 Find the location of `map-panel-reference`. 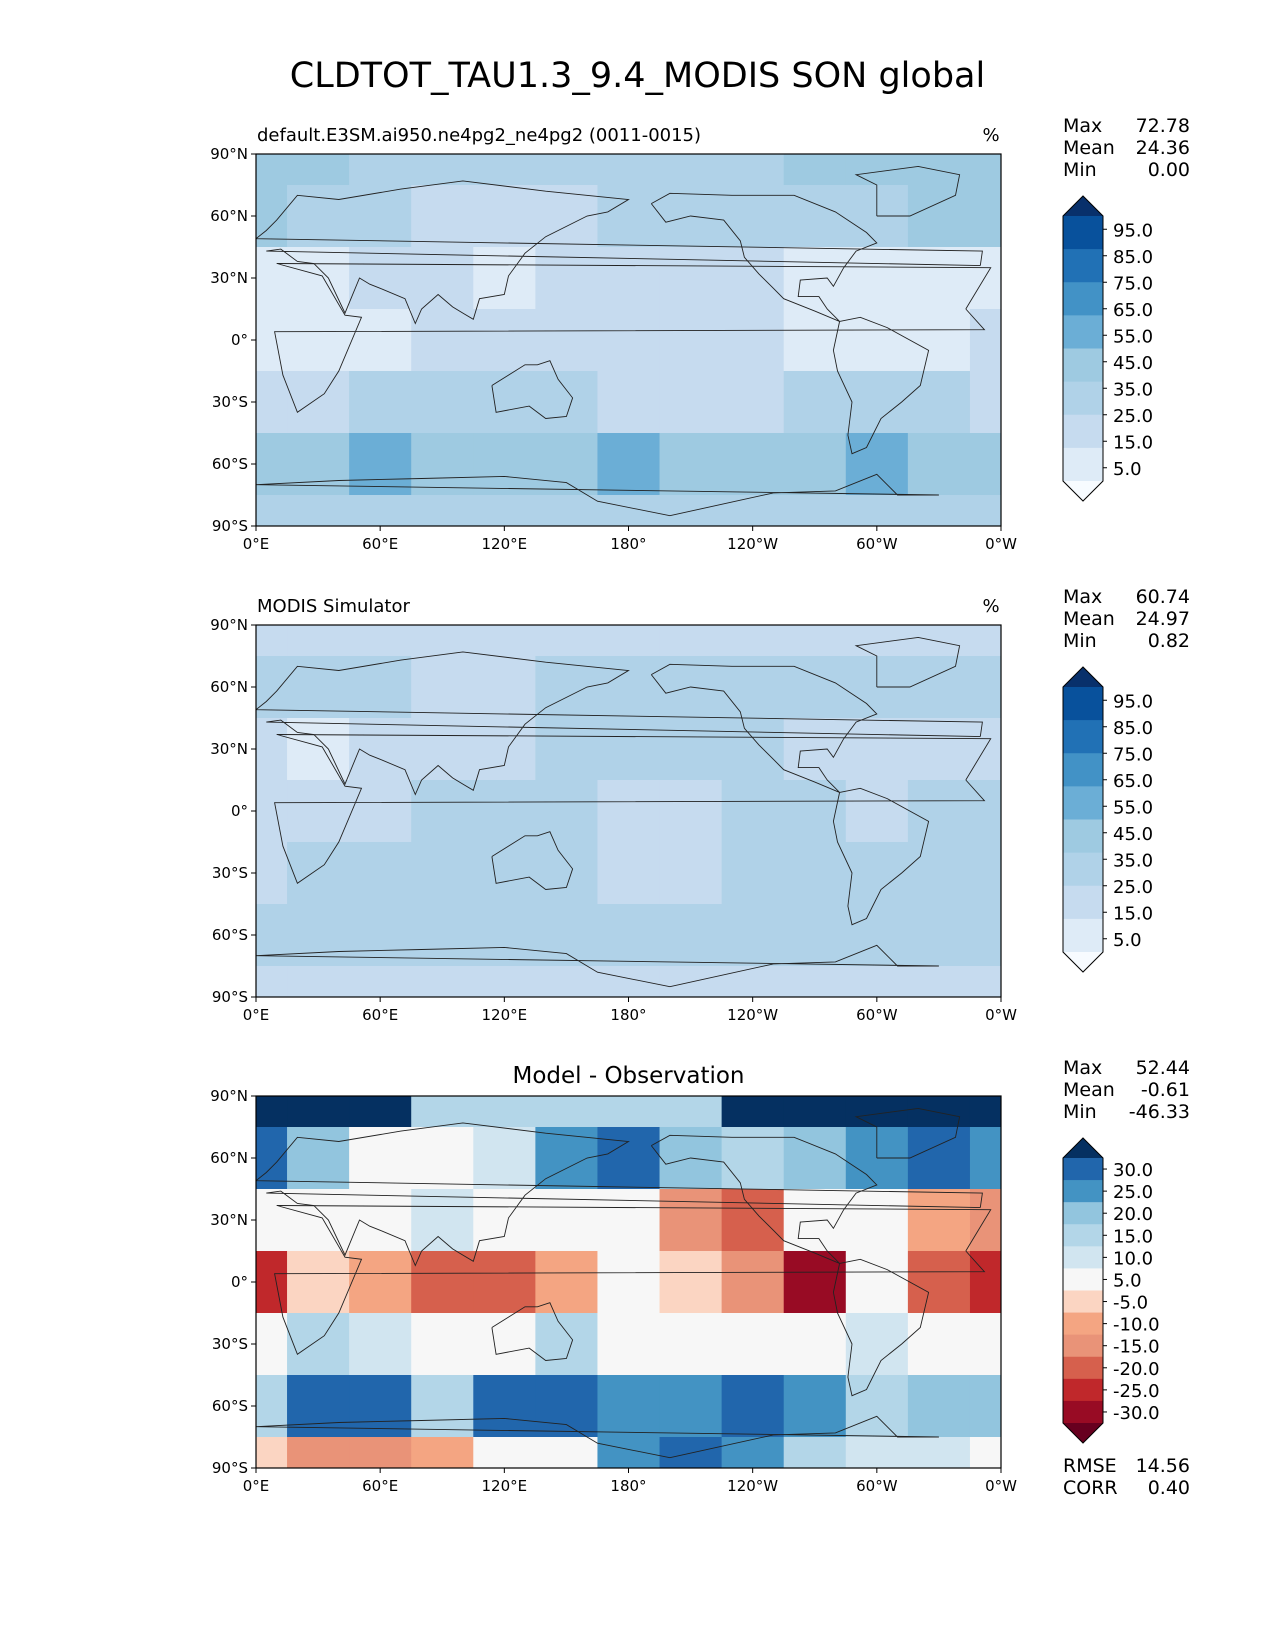

map-panel-reference is located at coordinates (628, 811).